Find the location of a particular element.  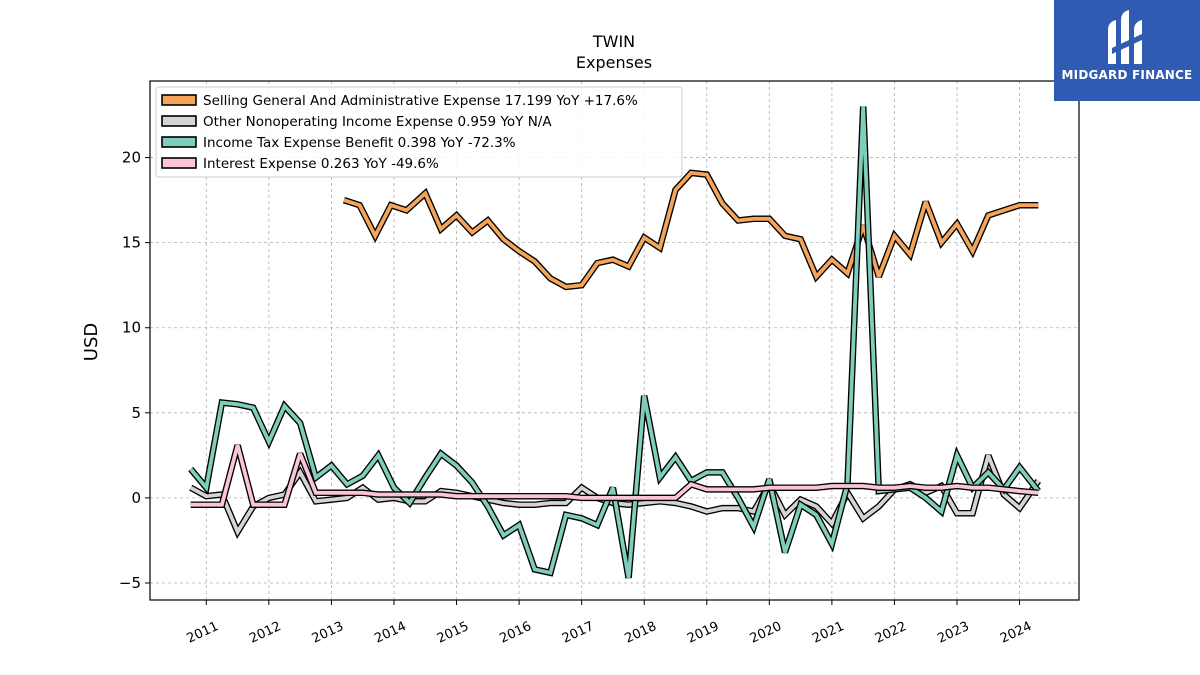

x-tick-label: 2012 is located at coordinates (265, 633).